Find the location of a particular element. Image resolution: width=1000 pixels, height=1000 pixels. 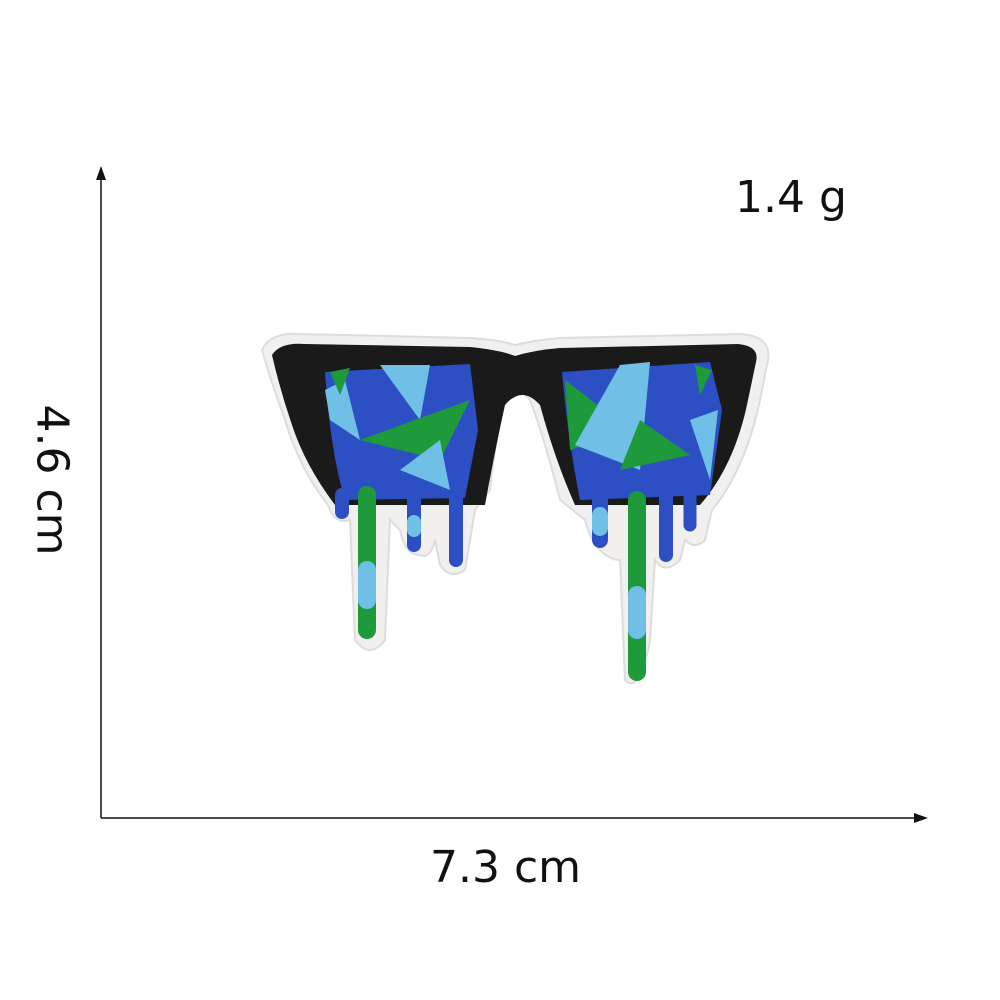

arrow-up-icon is located at coordinates (101, 173).